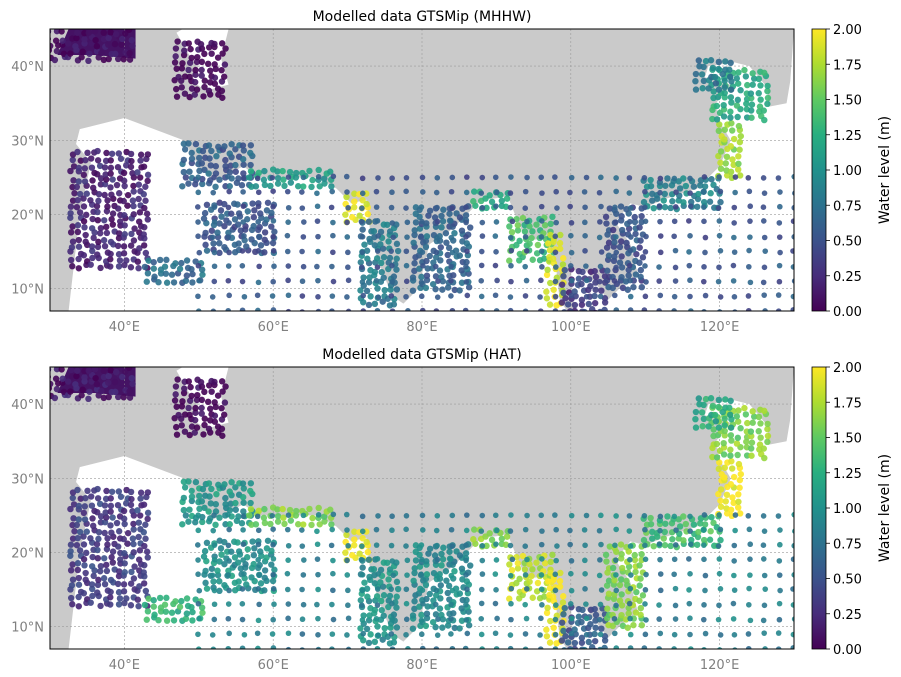 This screenshot has width=901, height=677. I want to click on colorbar-tick-label: 1.00, so click(847, 171).